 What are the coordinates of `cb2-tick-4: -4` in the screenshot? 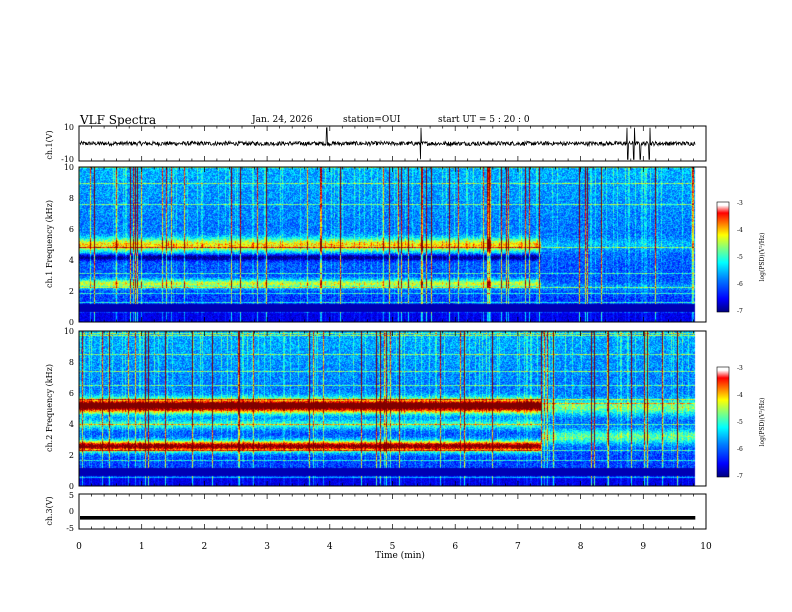 It's located at (740, 395).